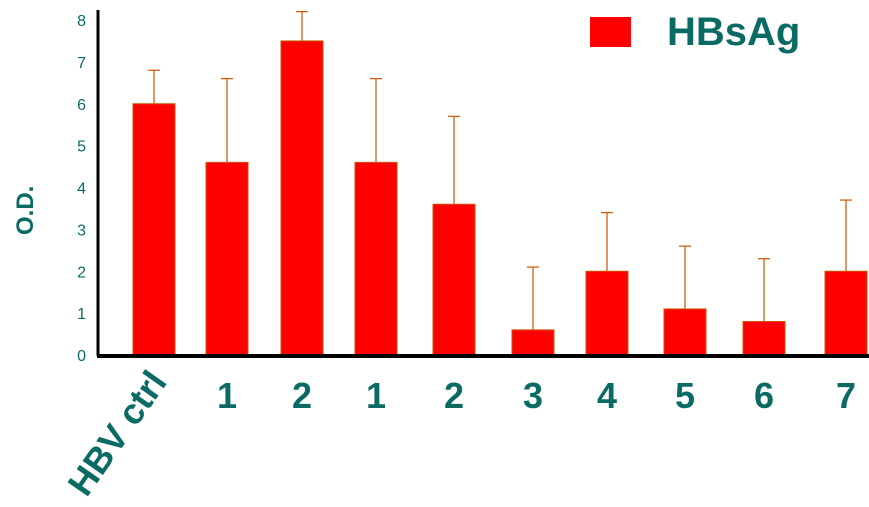 Image resolution: width=869 pixels, height=507 pixels. I want to click on x-tick-label: 4, so click(607, 395).